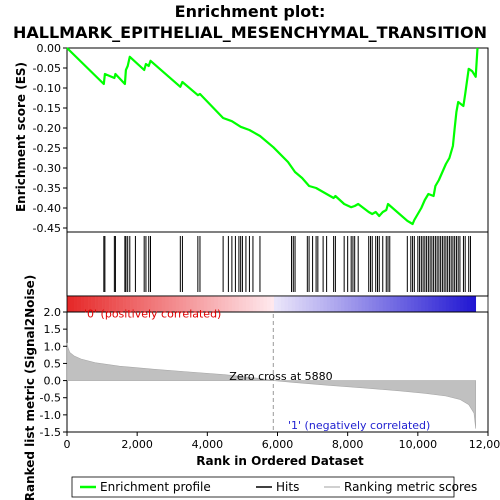 Image resolution: width=500 pixels, height=500 pixels. I want to click on es-ytick-label: -0.05, so click(47, 68).